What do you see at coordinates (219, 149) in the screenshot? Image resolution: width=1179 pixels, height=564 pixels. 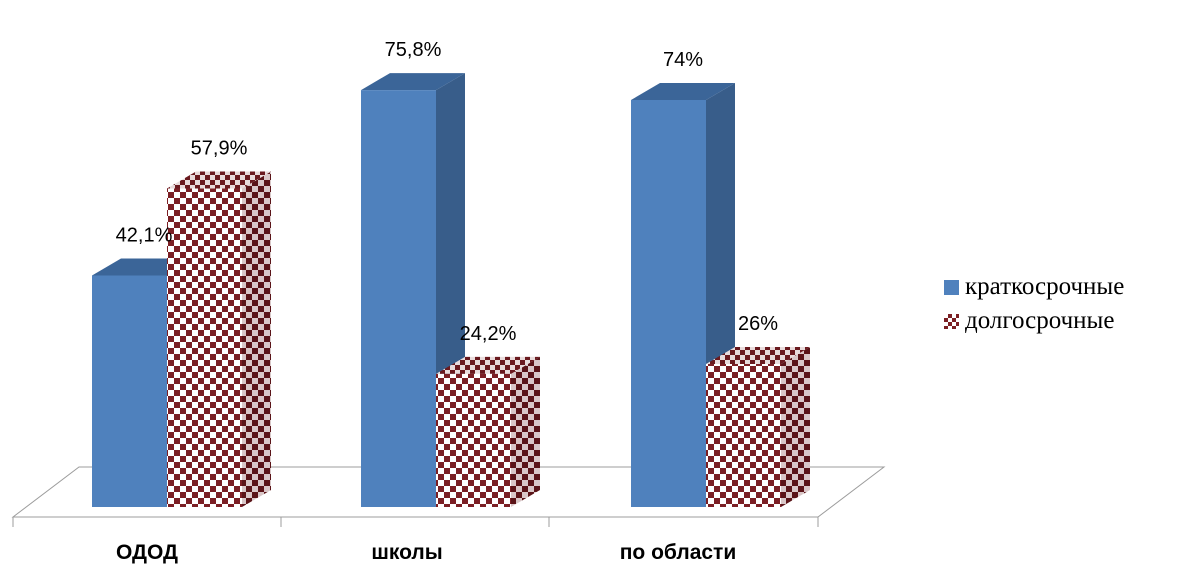 I see `value-label-long-term-ododd: 57,9%` at bounding box center [219, 149].